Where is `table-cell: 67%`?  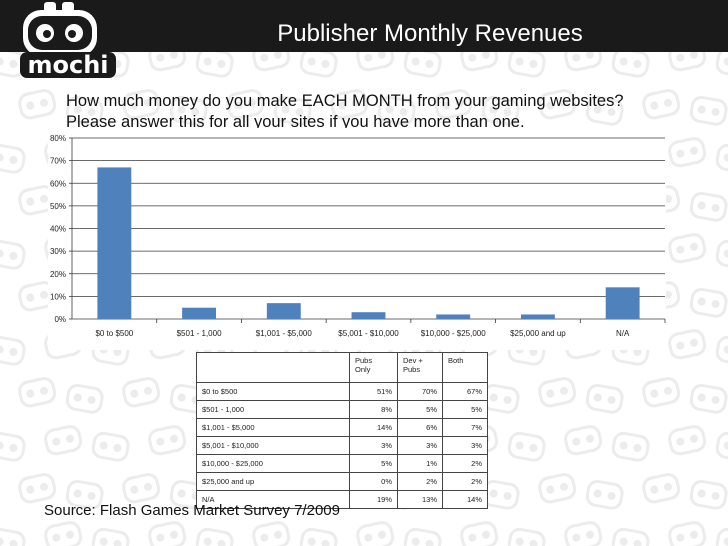
table-cell: 67% is located at coordinates (465, 391).